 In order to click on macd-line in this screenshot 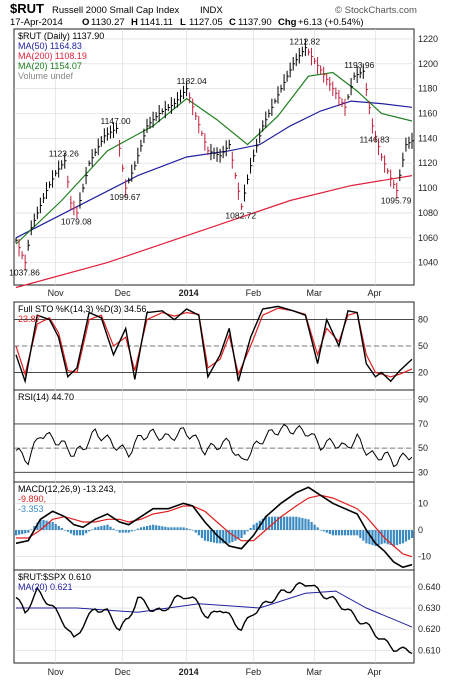, I will do `click(214, 527)`.